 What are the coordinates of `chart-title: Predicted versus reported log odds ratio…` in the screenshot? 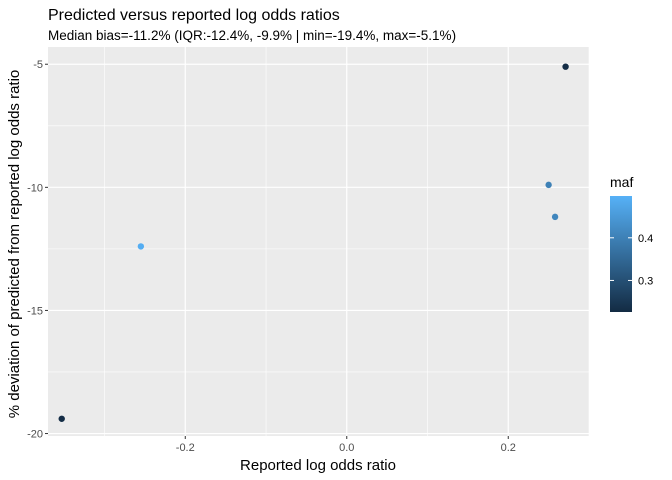 It's located at (194, 15).